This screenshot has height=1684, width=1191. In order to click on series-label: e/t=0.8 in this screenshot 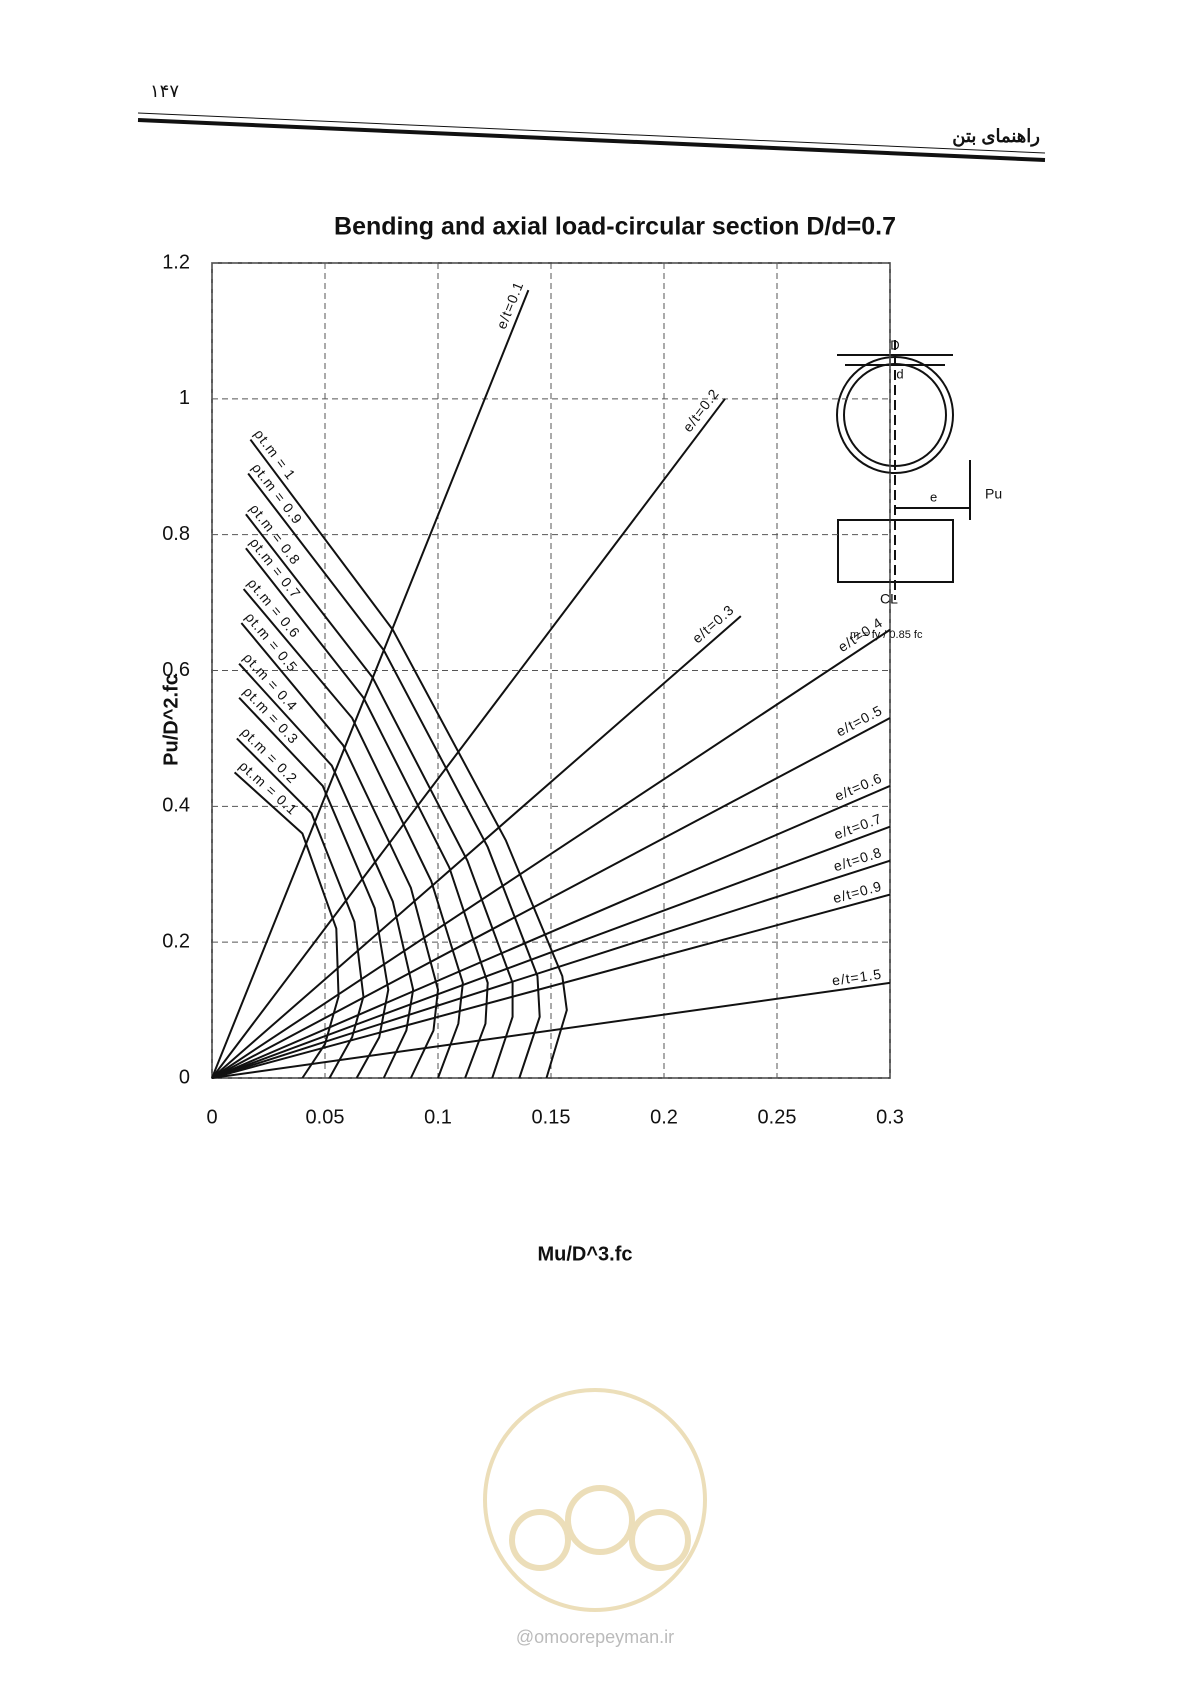, I will do `click(857, 859)`.